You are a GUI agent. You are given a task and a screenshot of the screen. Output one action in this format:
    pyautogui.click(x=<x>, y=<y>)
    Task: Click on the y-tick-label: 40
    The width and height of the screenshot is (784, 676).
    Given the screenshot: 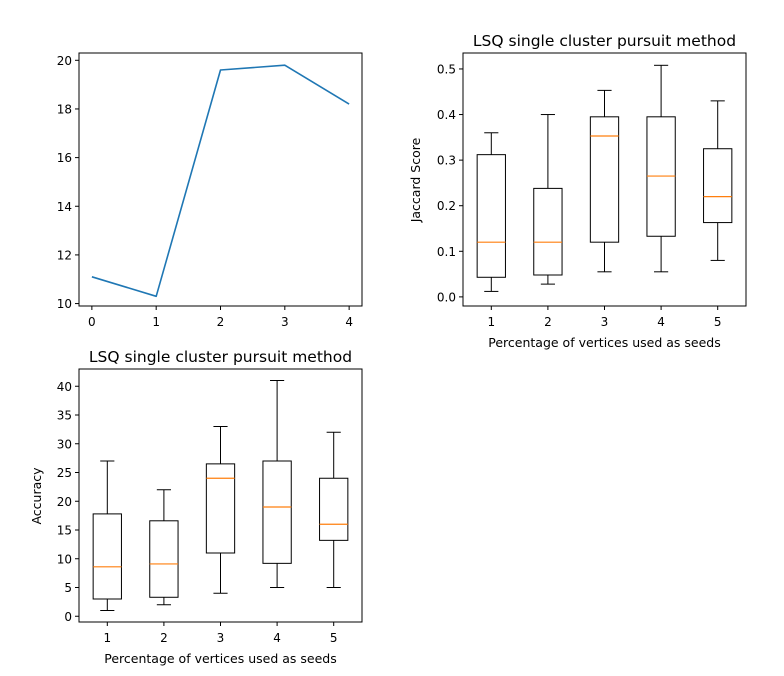 What is the action you would take?
    pyautogui.click(x=64, y=387)
    